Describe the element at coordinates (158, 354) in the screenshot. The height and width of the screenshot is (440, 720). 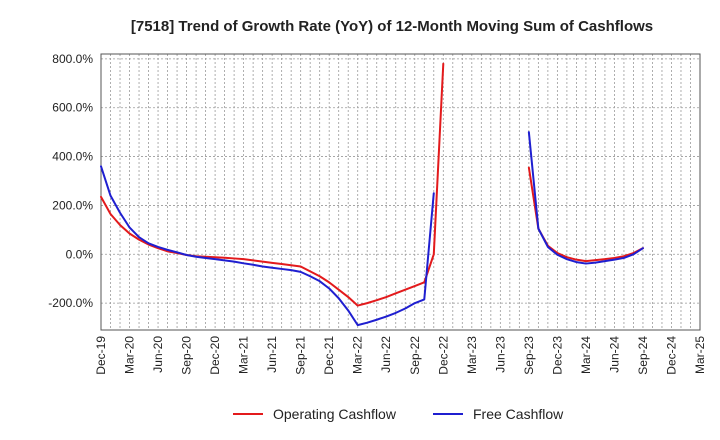
I see `x-tick-label: Jun-20` at that location.